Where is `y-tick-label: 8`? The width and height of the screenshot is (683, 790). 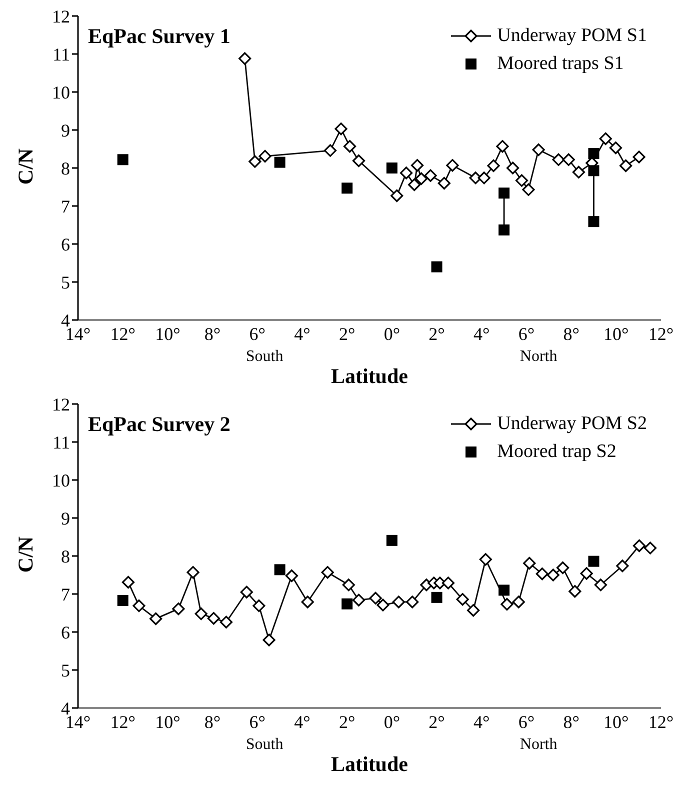 y-tick-label: 8 is located at coordinates (65, 556).